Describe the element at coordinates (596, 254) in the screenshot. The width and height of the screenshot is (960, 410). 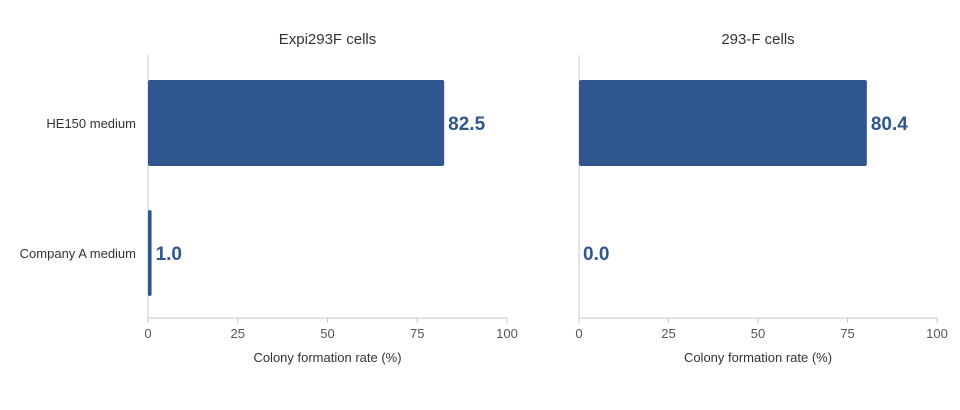
I see `data-label: 0.0` at that location.